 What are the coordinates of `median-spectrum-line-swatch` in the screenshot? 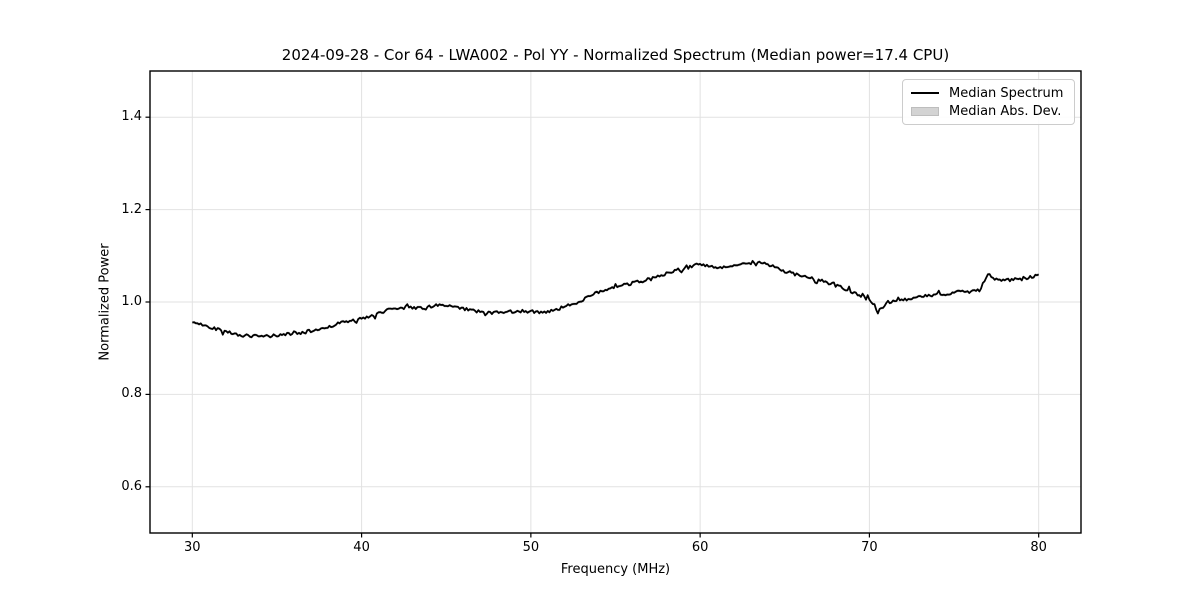 It's located at (925, 93).